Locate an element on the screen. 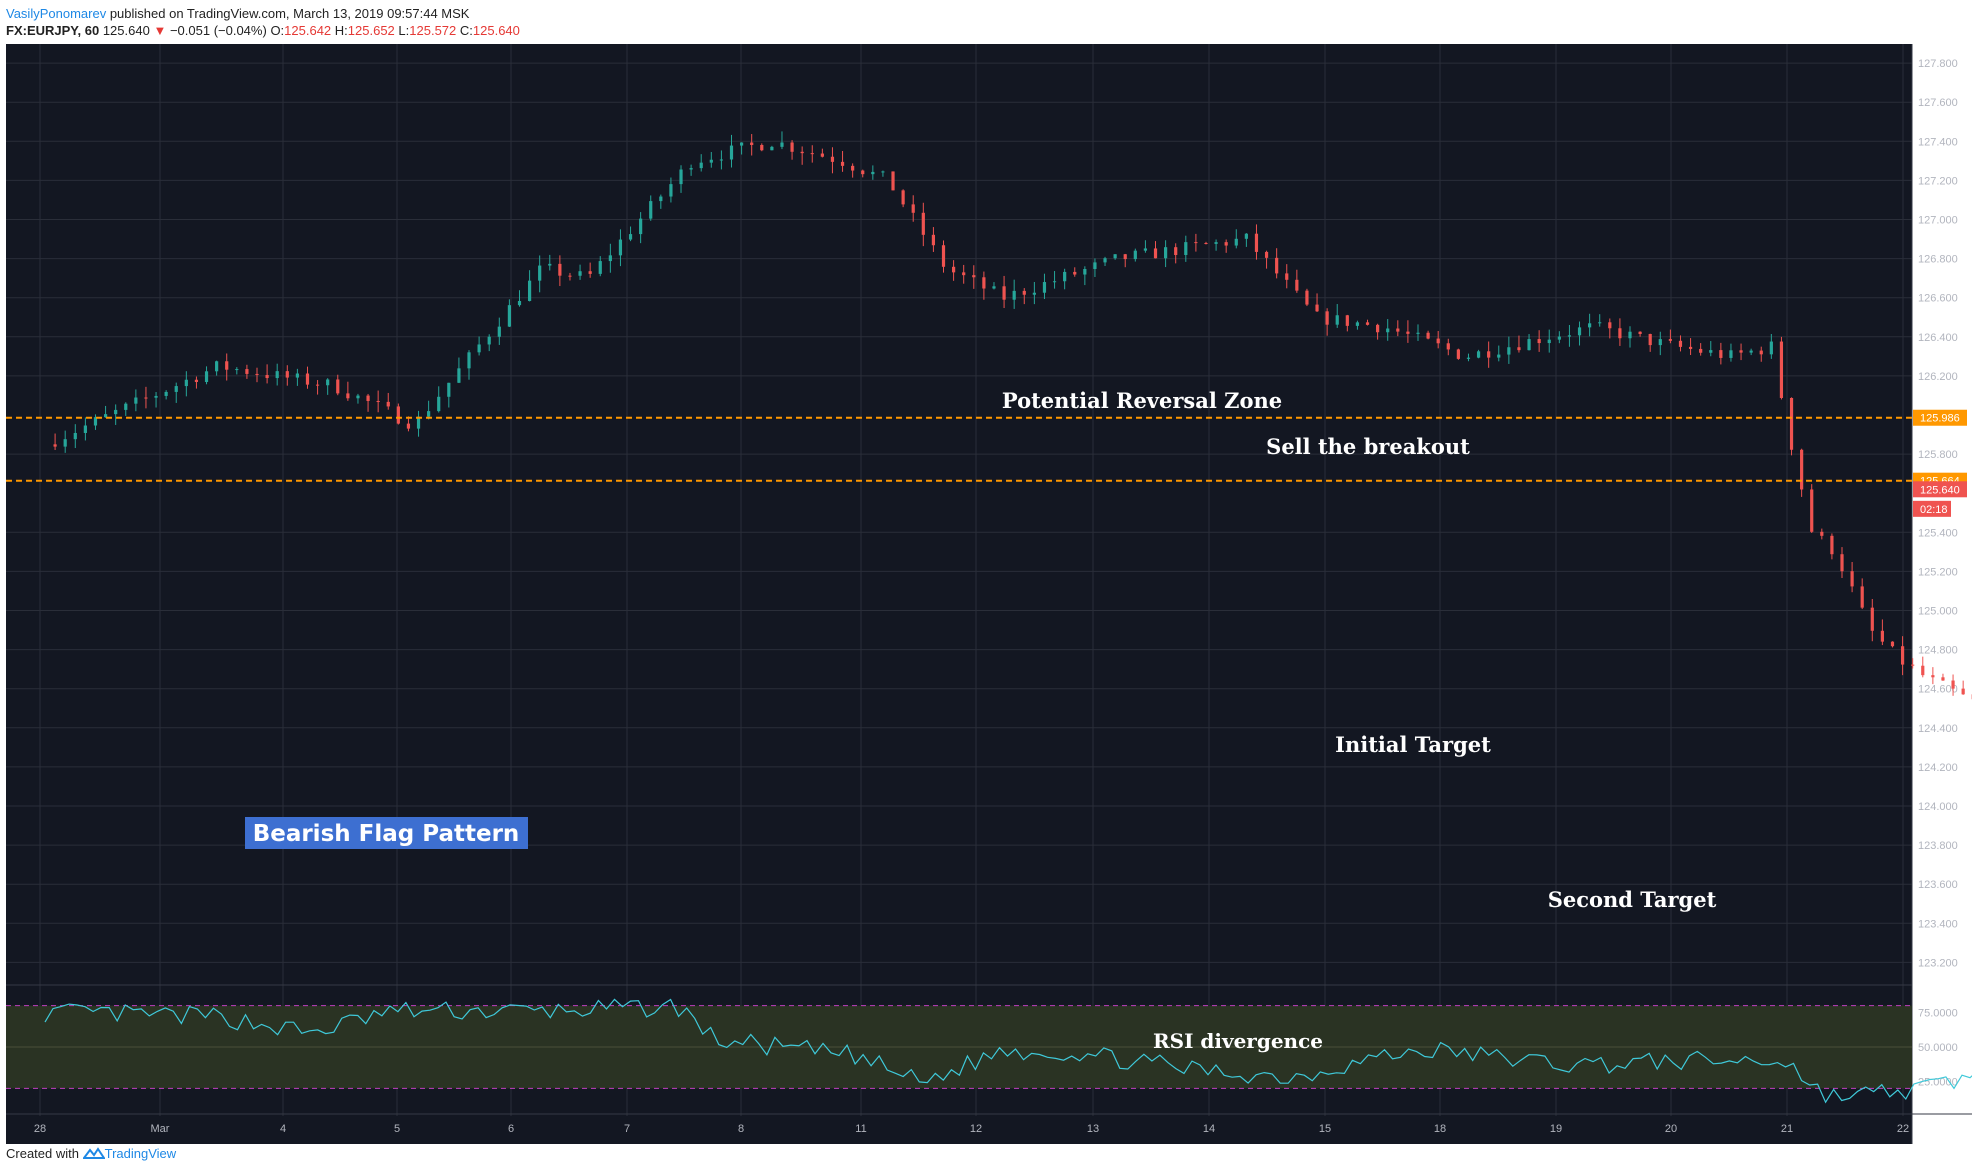 This screenshot has width=1972, height=1172. pattern-label-bg is located at coordinates (386, 833).